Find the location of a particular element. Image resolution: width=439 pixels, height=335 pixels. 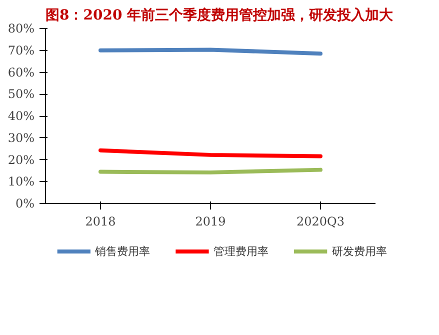

x-tick-label: 2019 is located at coordinates (210, 221).